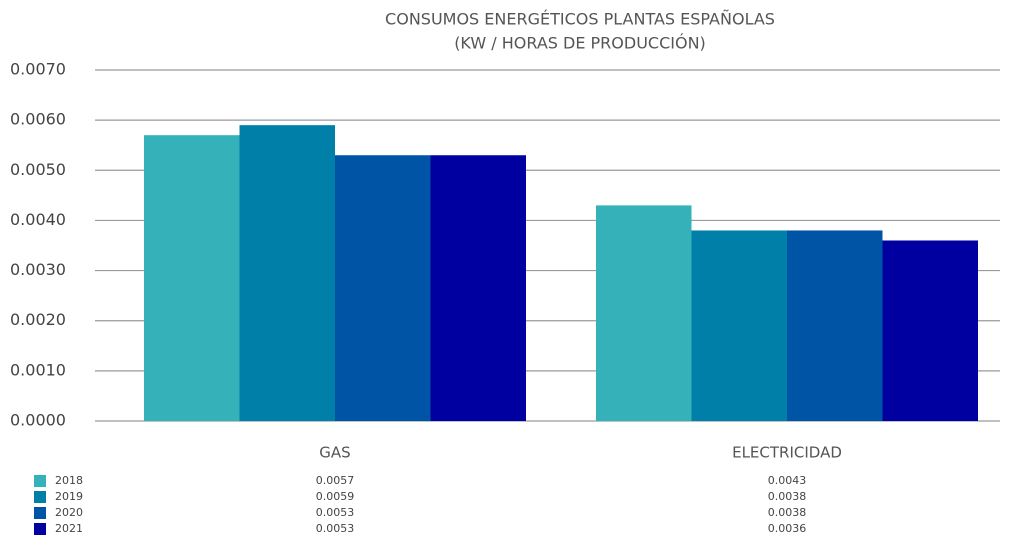 The image size is (1023, 546). What do you see at coordinates (69, 496) in the screenshot?
I see `legend-label: 2019` at bounding box center [69, 496].